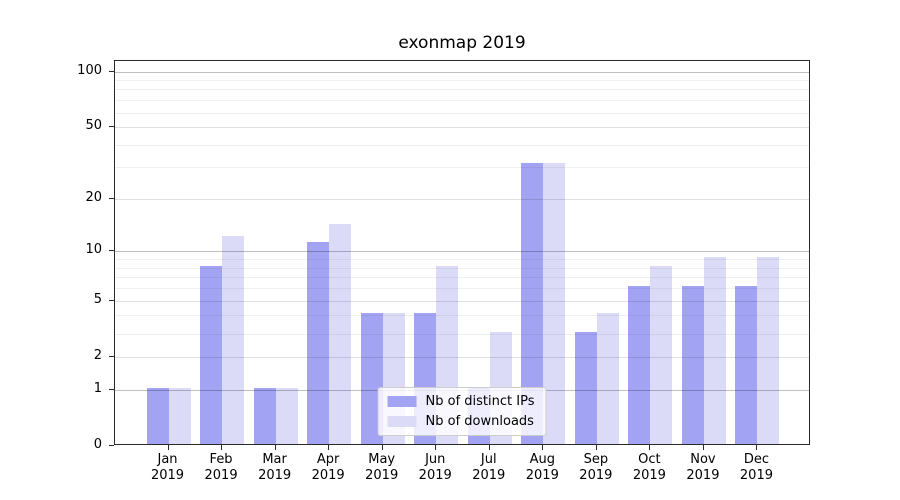 Image resolution: width=900 pixels, height=500 pixels. What do you see at coordinates (489, 447) in the screenshot?
I see `x-tick-mark-jul` at bounding box center [489, 447].